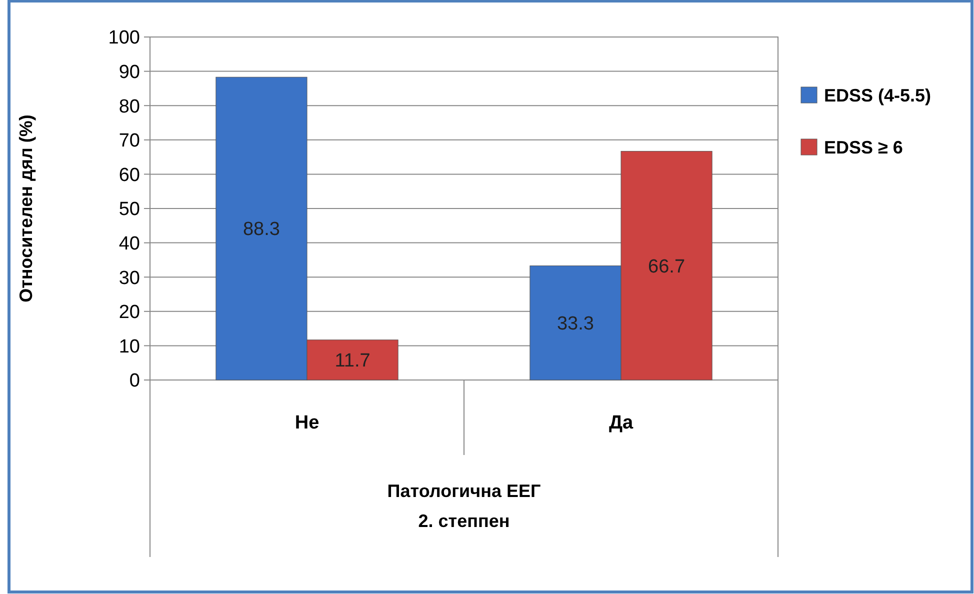 The width and height of the screenshot is (974, 594). I want to click on x-tick-label: Да, so click(621, 423).